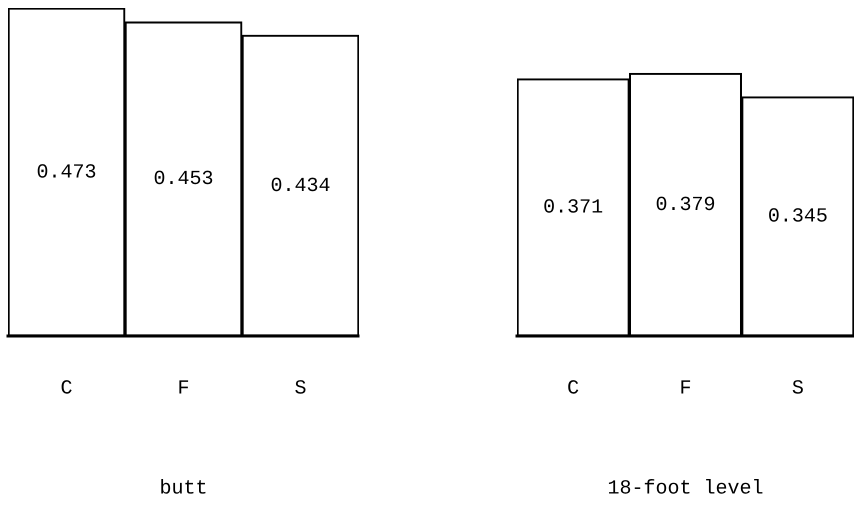  Describe the element at coordinates (685, 488) in the screenshot. I see `x-axis-title: 18-foot level` at that location.